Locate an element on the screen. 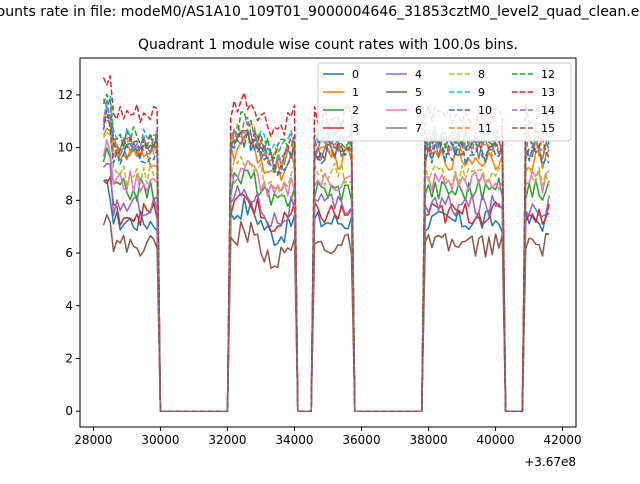 This screenshot has height=484, width=640. legend-label-9: 9 is located at coordinates (481, 92).